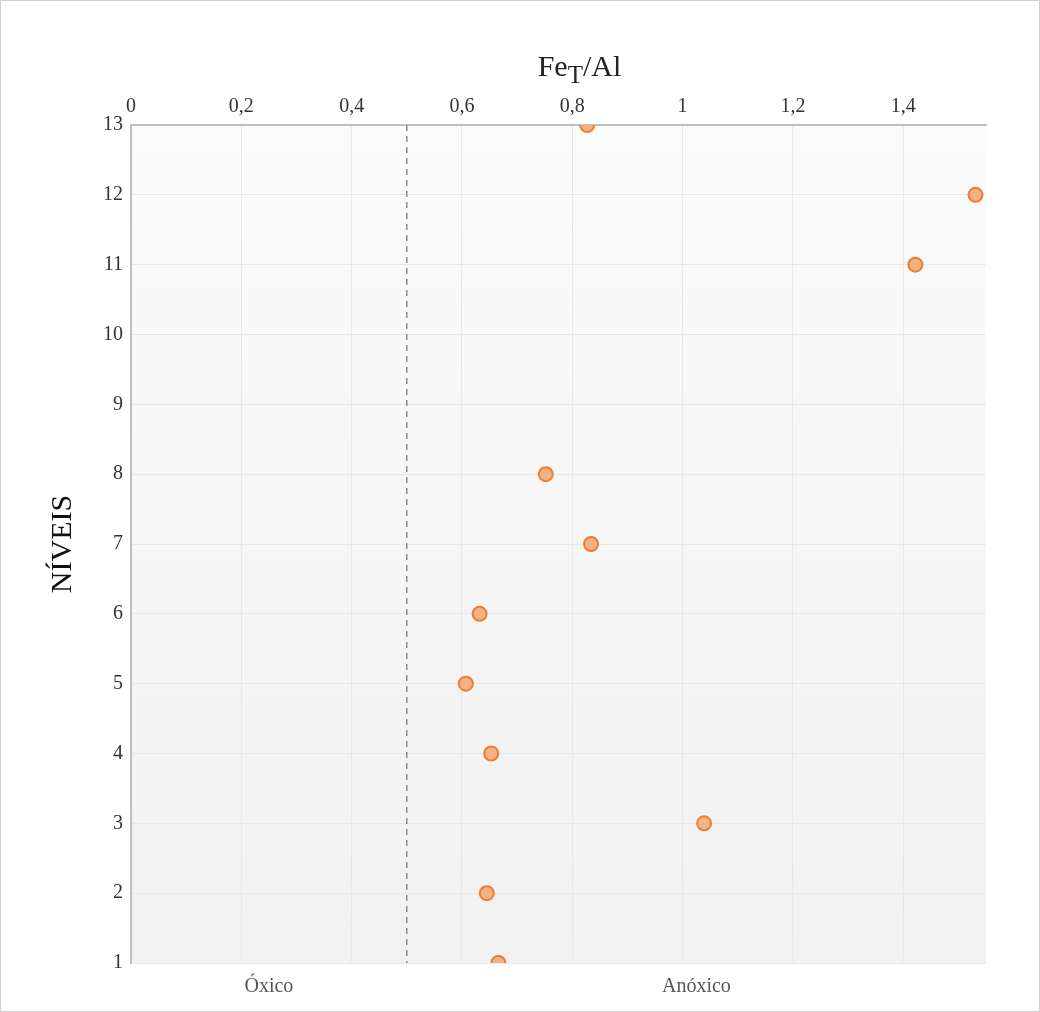  What do you see at coordinates (118, 961) in the screenshot?
I see `y-tick-label: 1` at bounding box center [118, 961].